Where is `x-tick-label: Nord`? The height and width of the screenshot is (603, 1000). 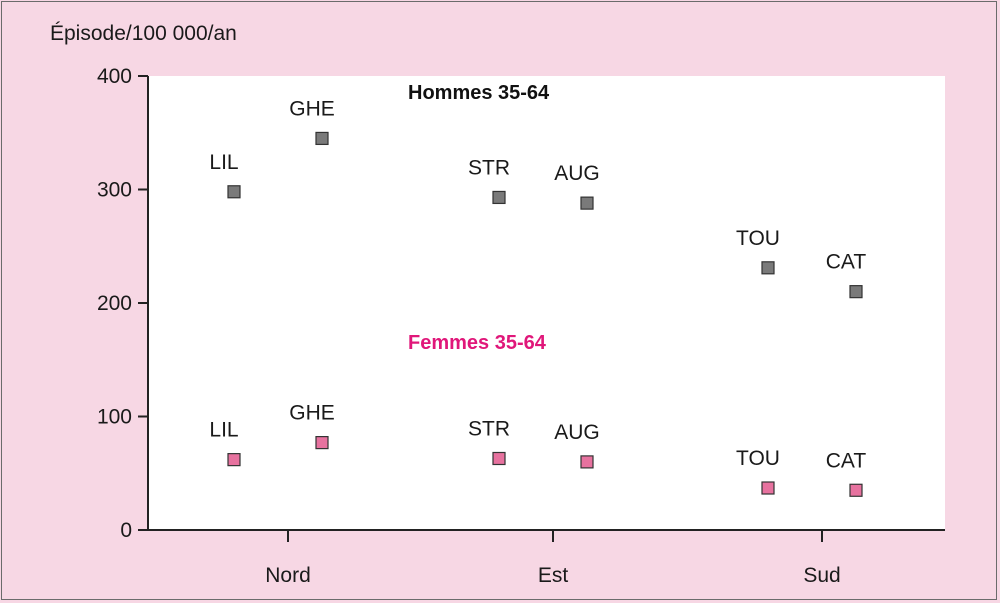 x-tick-label: Nord is located at coordinates (288, 575).